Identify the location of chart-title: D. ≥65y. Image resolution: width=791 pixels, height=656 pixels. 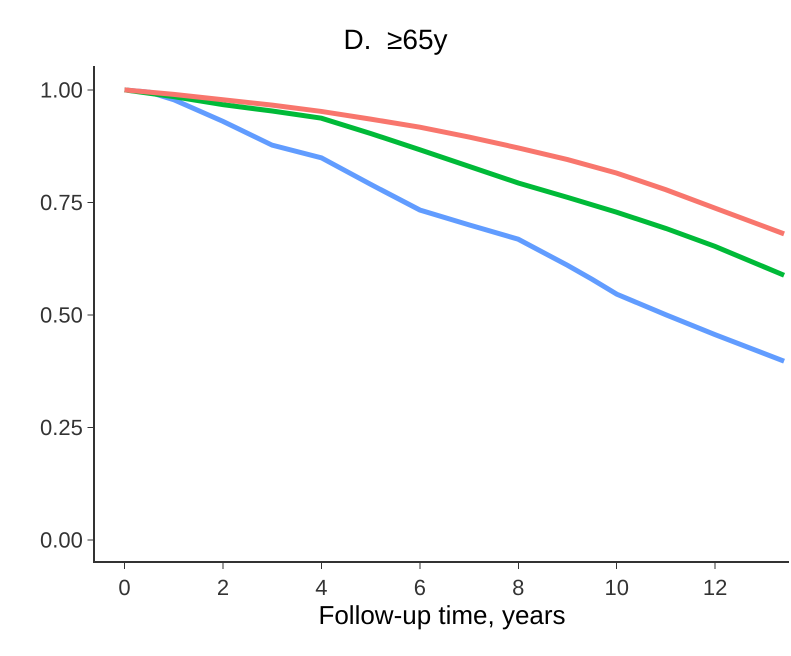
(395, 40).